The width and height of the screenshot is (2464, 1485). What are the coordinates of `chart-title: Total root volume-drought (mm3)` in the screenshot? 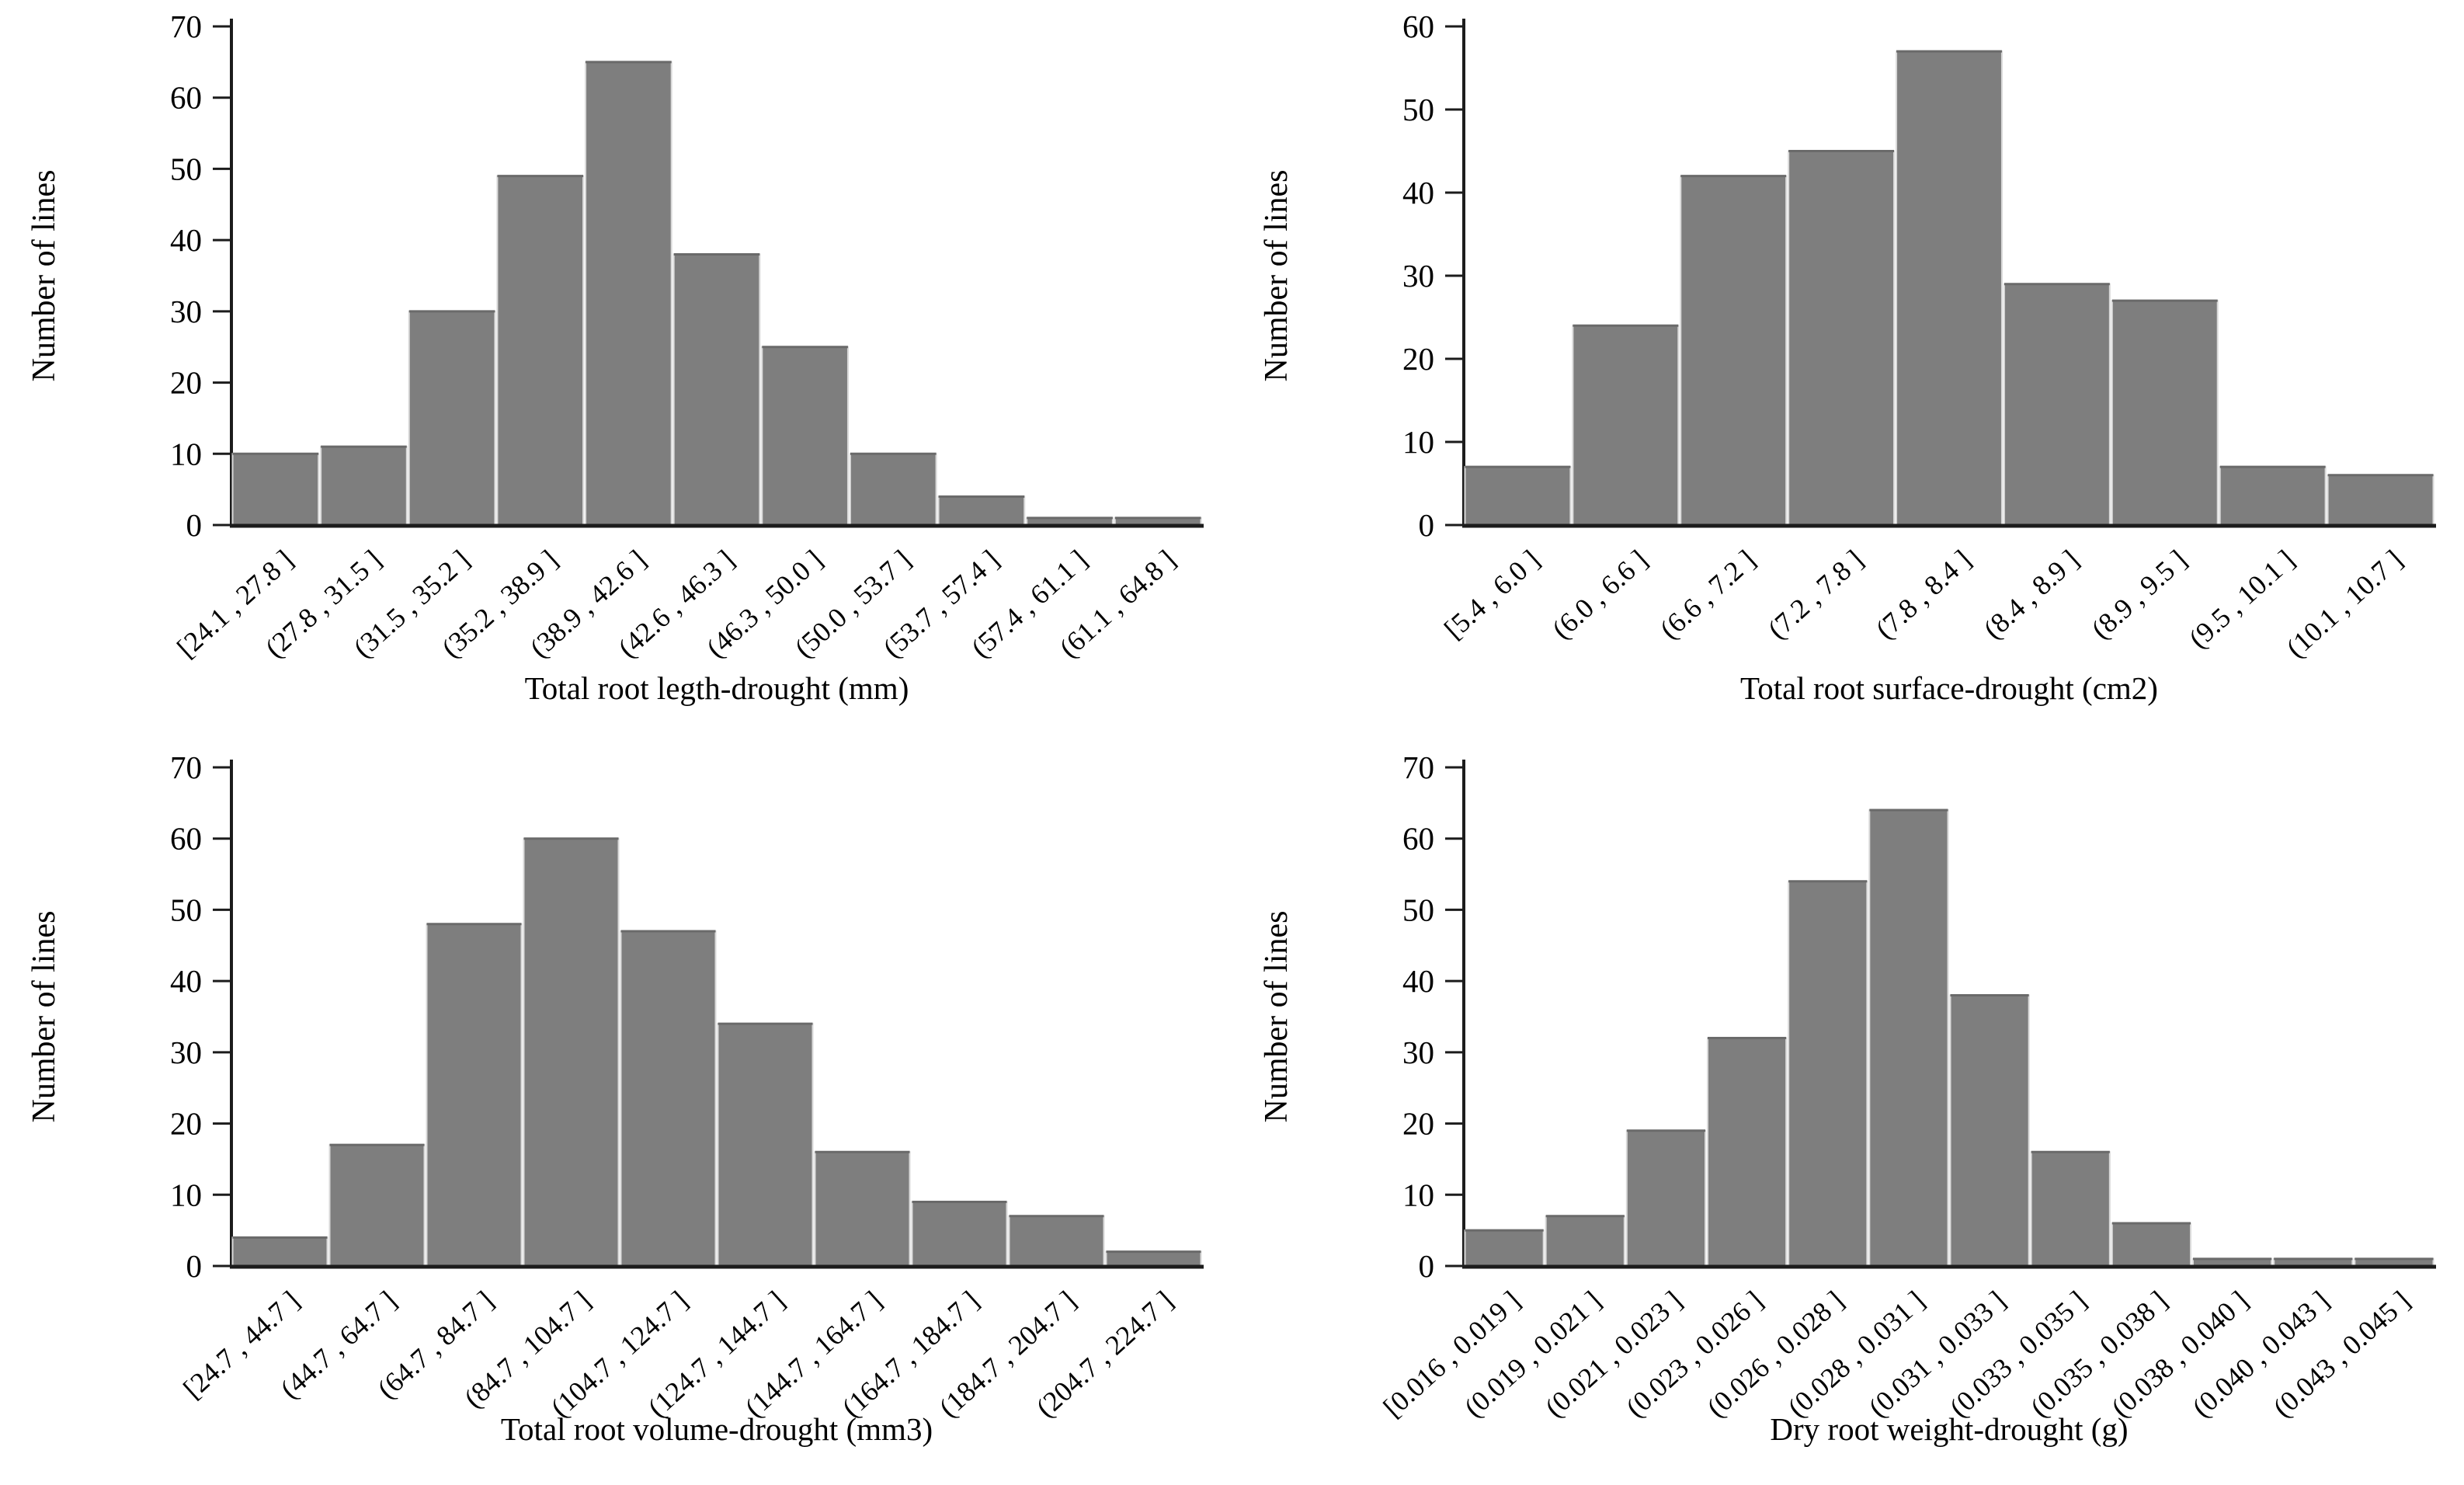 It's located at (717, 1429).